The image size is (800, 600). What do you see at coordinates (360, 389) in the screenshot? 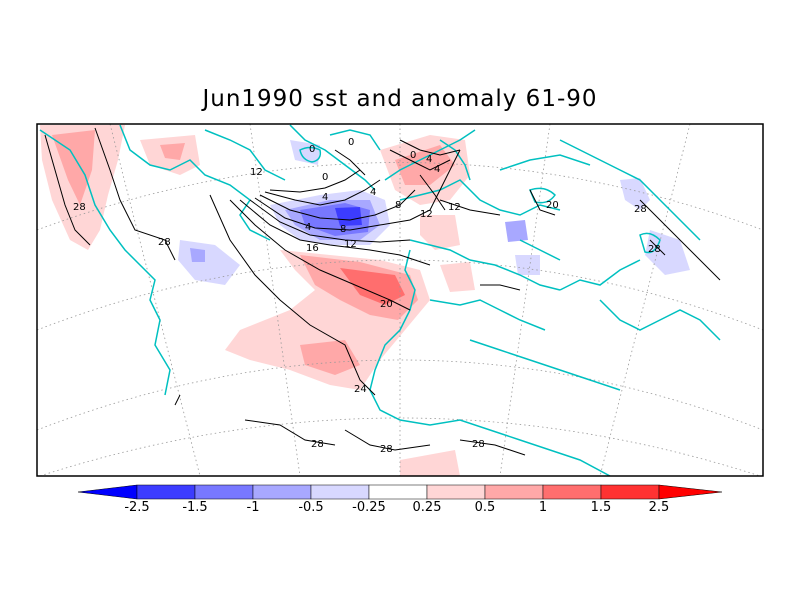
I see `contour-label: 24` at bounding box center [360, 389].